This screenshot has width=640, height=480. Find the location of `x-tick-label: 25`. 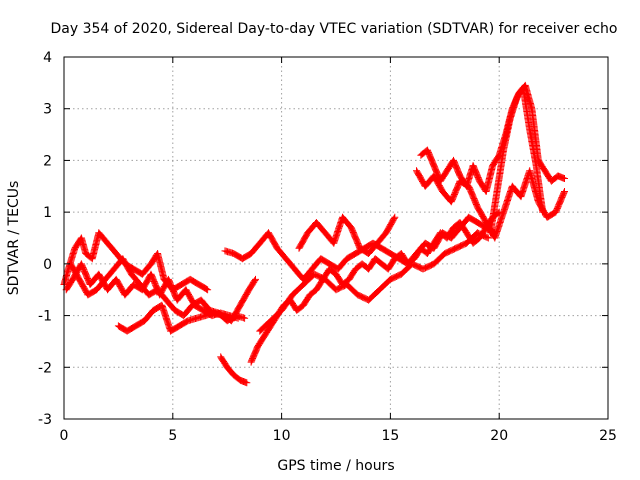

x-tick-label: 25 is located at coordinates (608, 436).